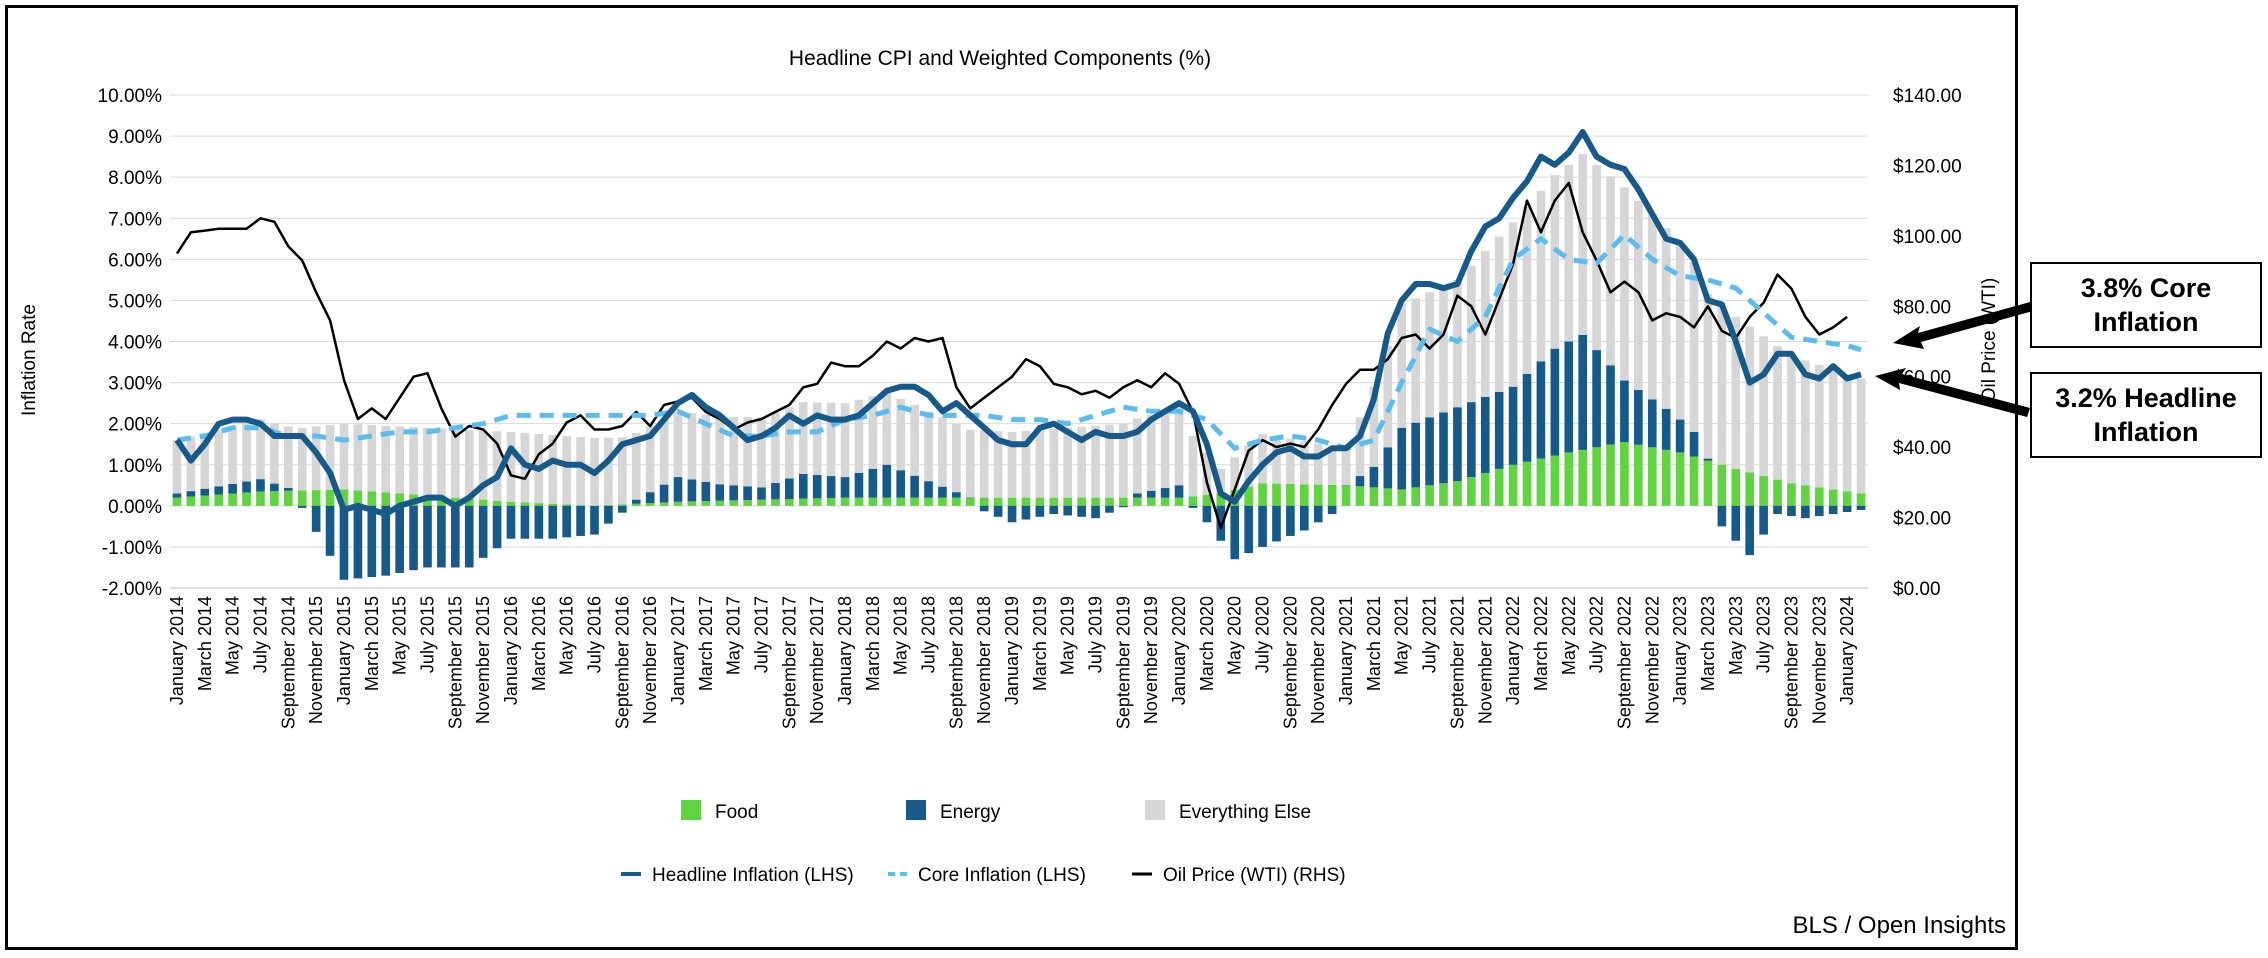 The height and width of the screenshot is (958, 2268). Describe the element at coordinates (288, 662) in the screenshot. I see `x-tick-label: September 2014` at that location.